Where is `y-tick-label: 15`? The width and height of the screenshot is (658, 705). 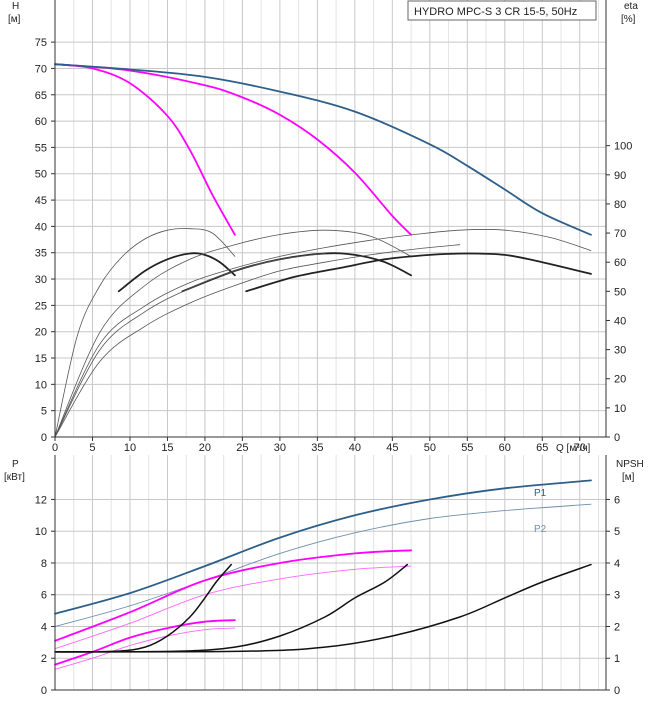
y-tick-label: 15 is located at coordinates (41, 359).